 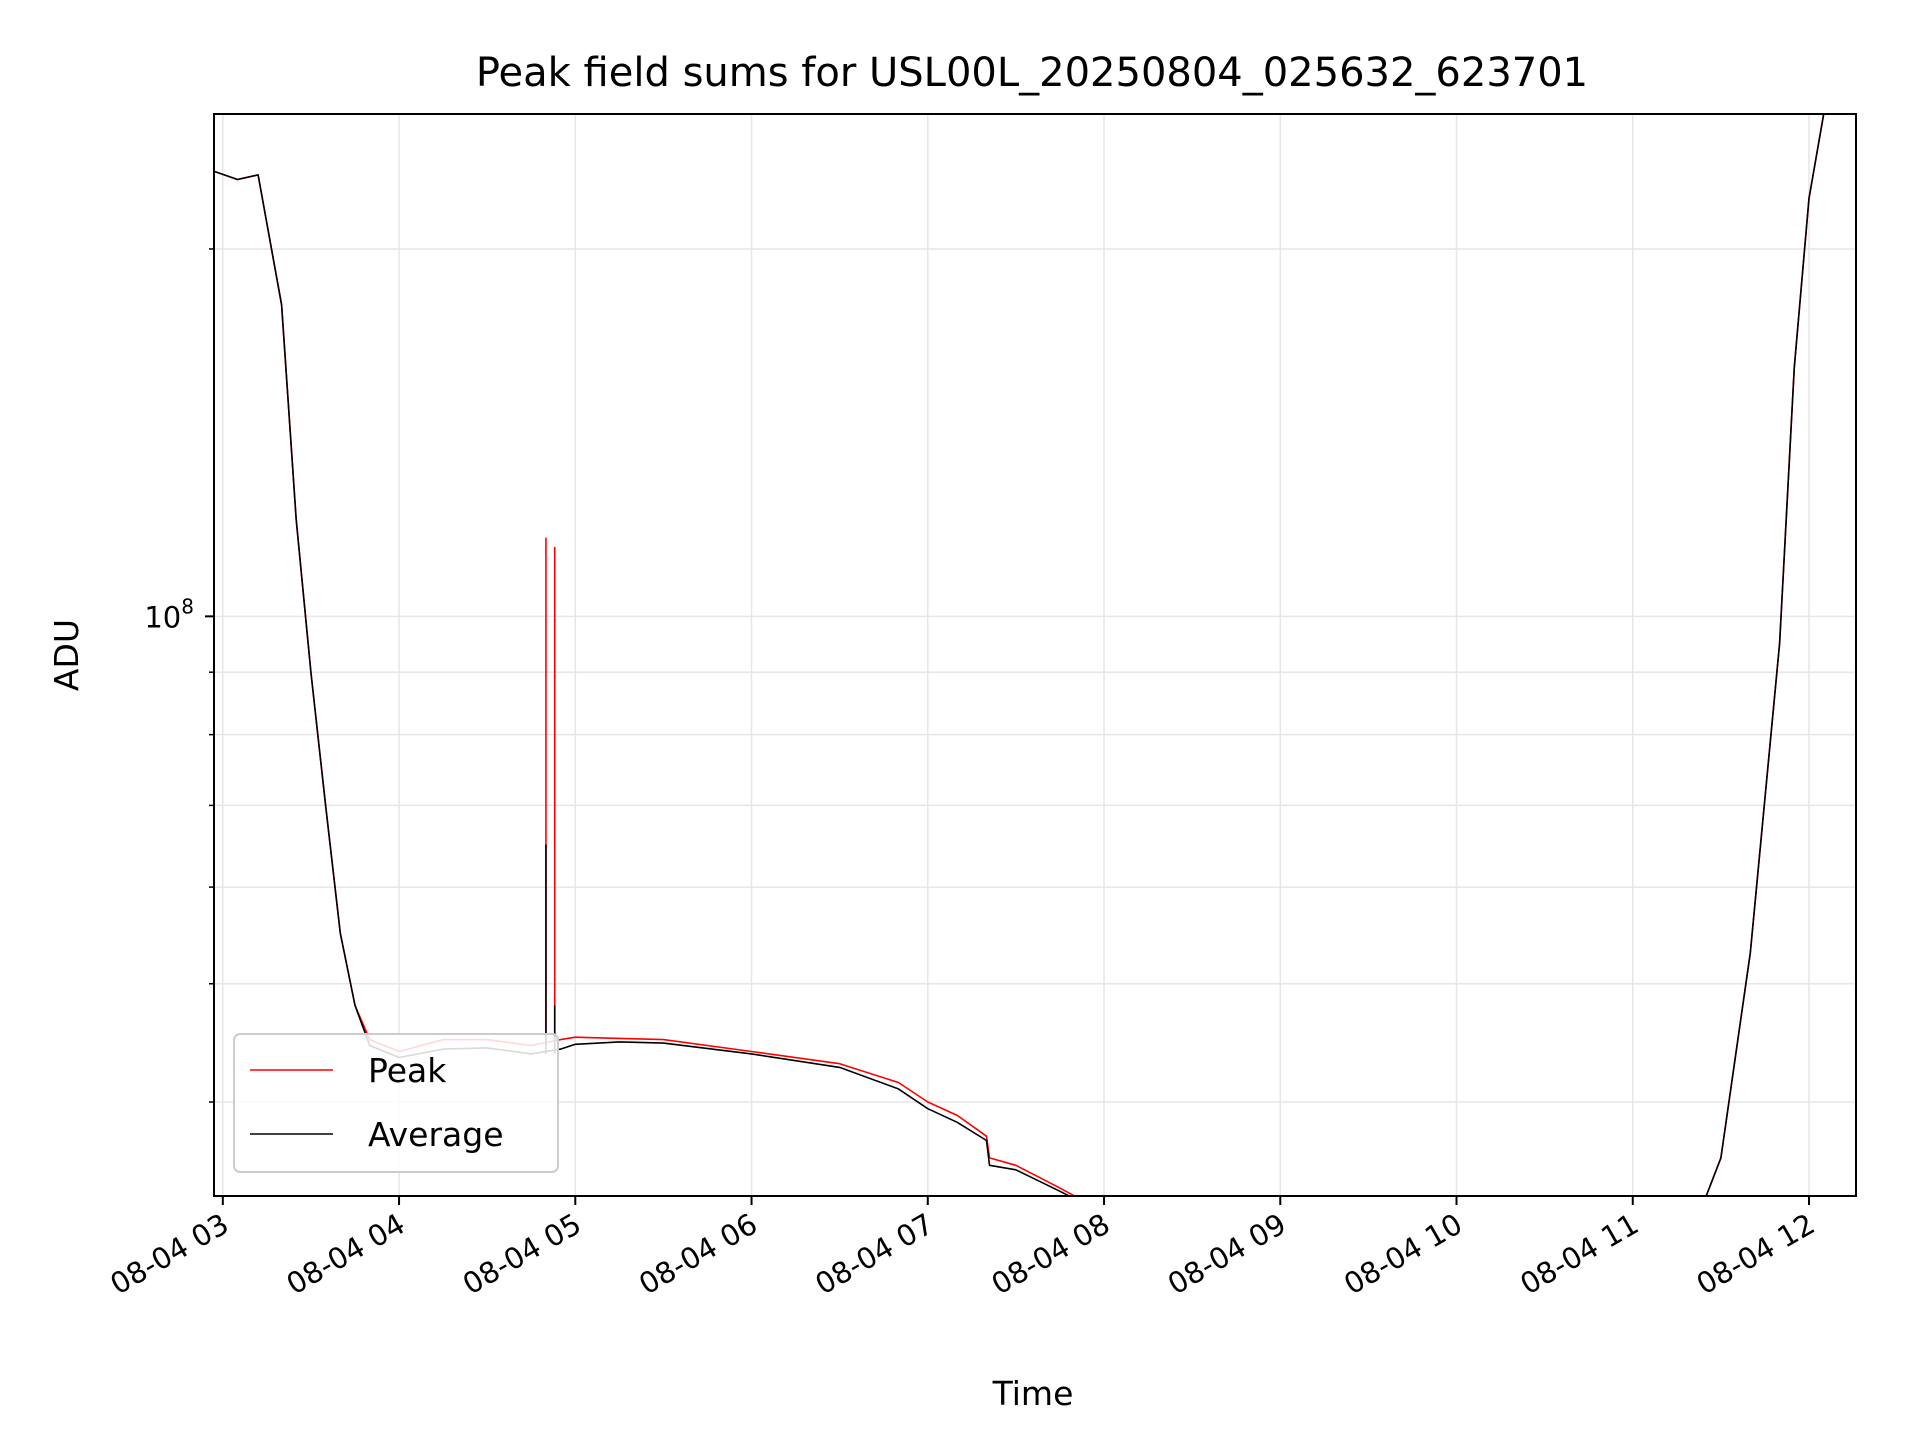 I want to click on y-tick-label-base: 10, so click(x=162, y=617).